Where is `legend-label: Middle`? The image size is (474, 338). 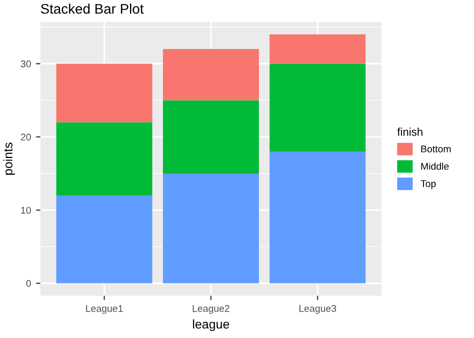
legend-label: Middle is located at coordinates (435, 166).